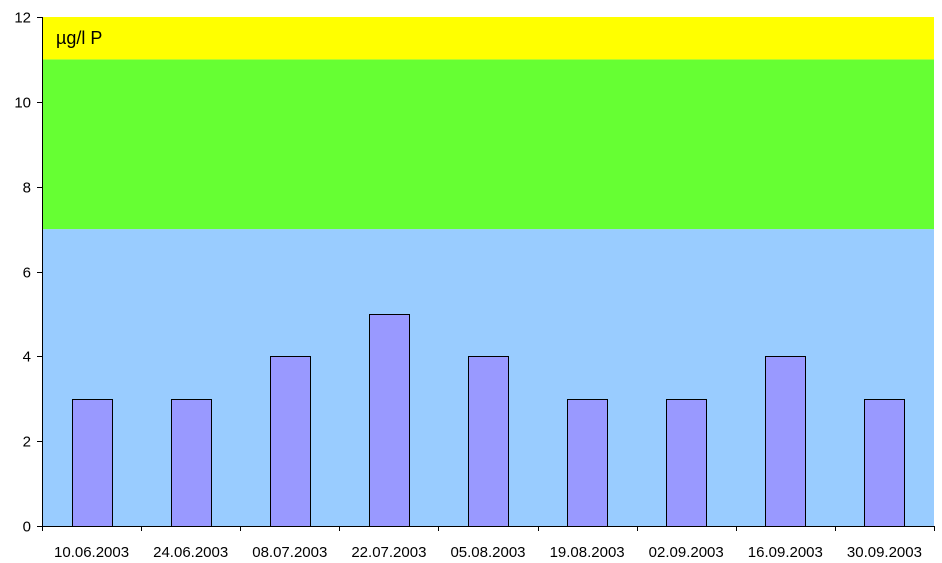 This screenshot has height=563, width=942. I want to click on y-axis-ticks: 0 2 4 6 8 10 12, so click(28, 273).